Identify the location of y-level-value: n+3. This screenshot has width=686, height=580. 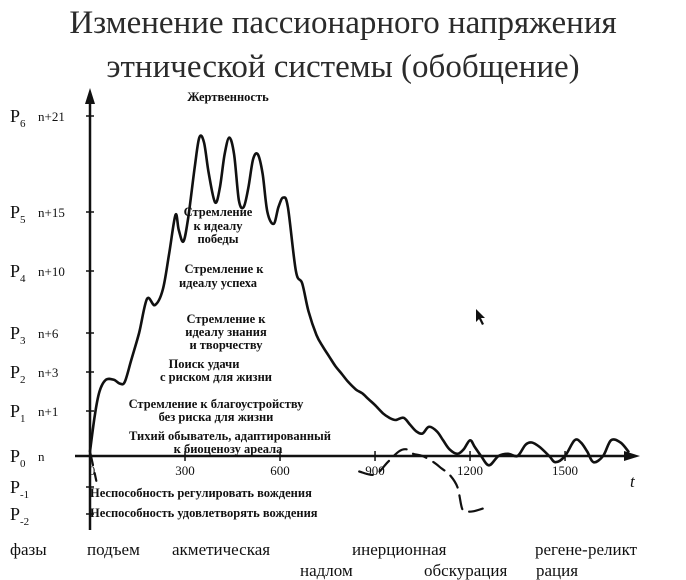
(48, 372).